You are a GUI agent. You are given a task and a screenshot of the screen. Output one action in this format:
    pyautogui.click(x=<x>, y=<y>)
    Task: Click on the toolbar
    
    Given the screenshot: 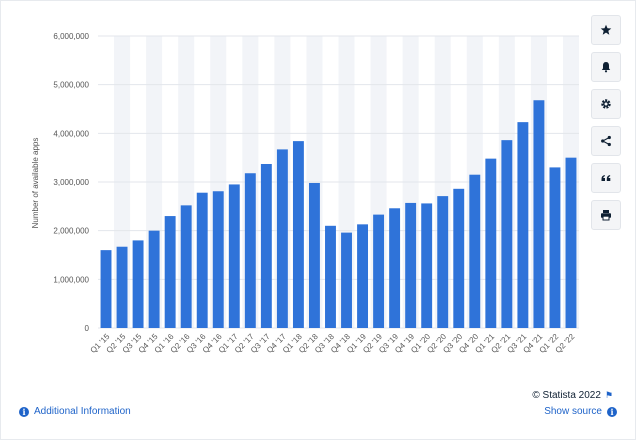 What is the action you would take?
    pyautogui.click(x=606, y=122)
    